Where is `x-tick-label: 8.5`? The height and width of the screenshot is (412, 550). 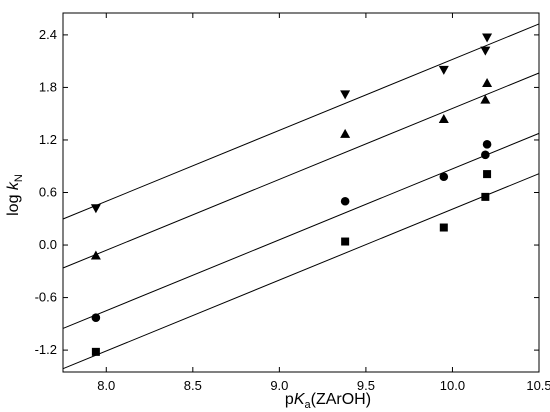 x-tick-label: 8.5 is located at coordinates (193, 385).